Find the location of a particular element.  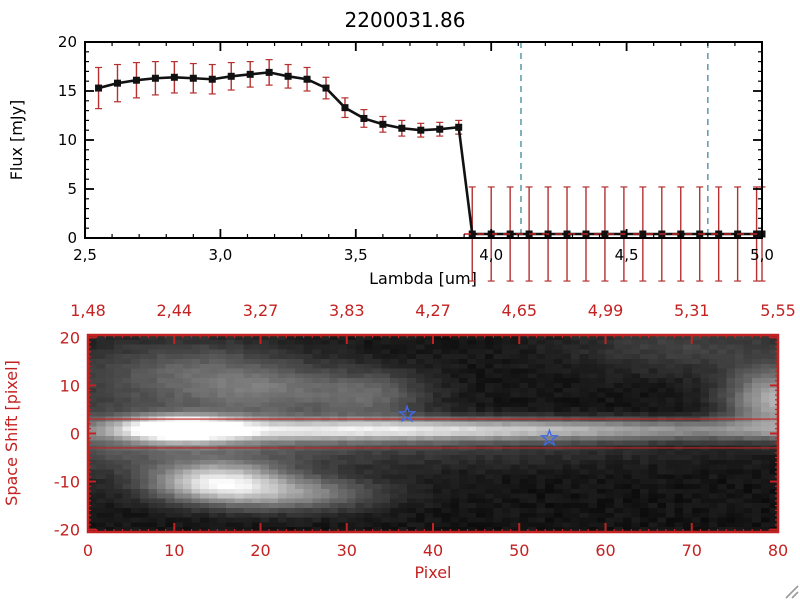

plot-title: 2200031.86 is located at coordinates (405, 20).